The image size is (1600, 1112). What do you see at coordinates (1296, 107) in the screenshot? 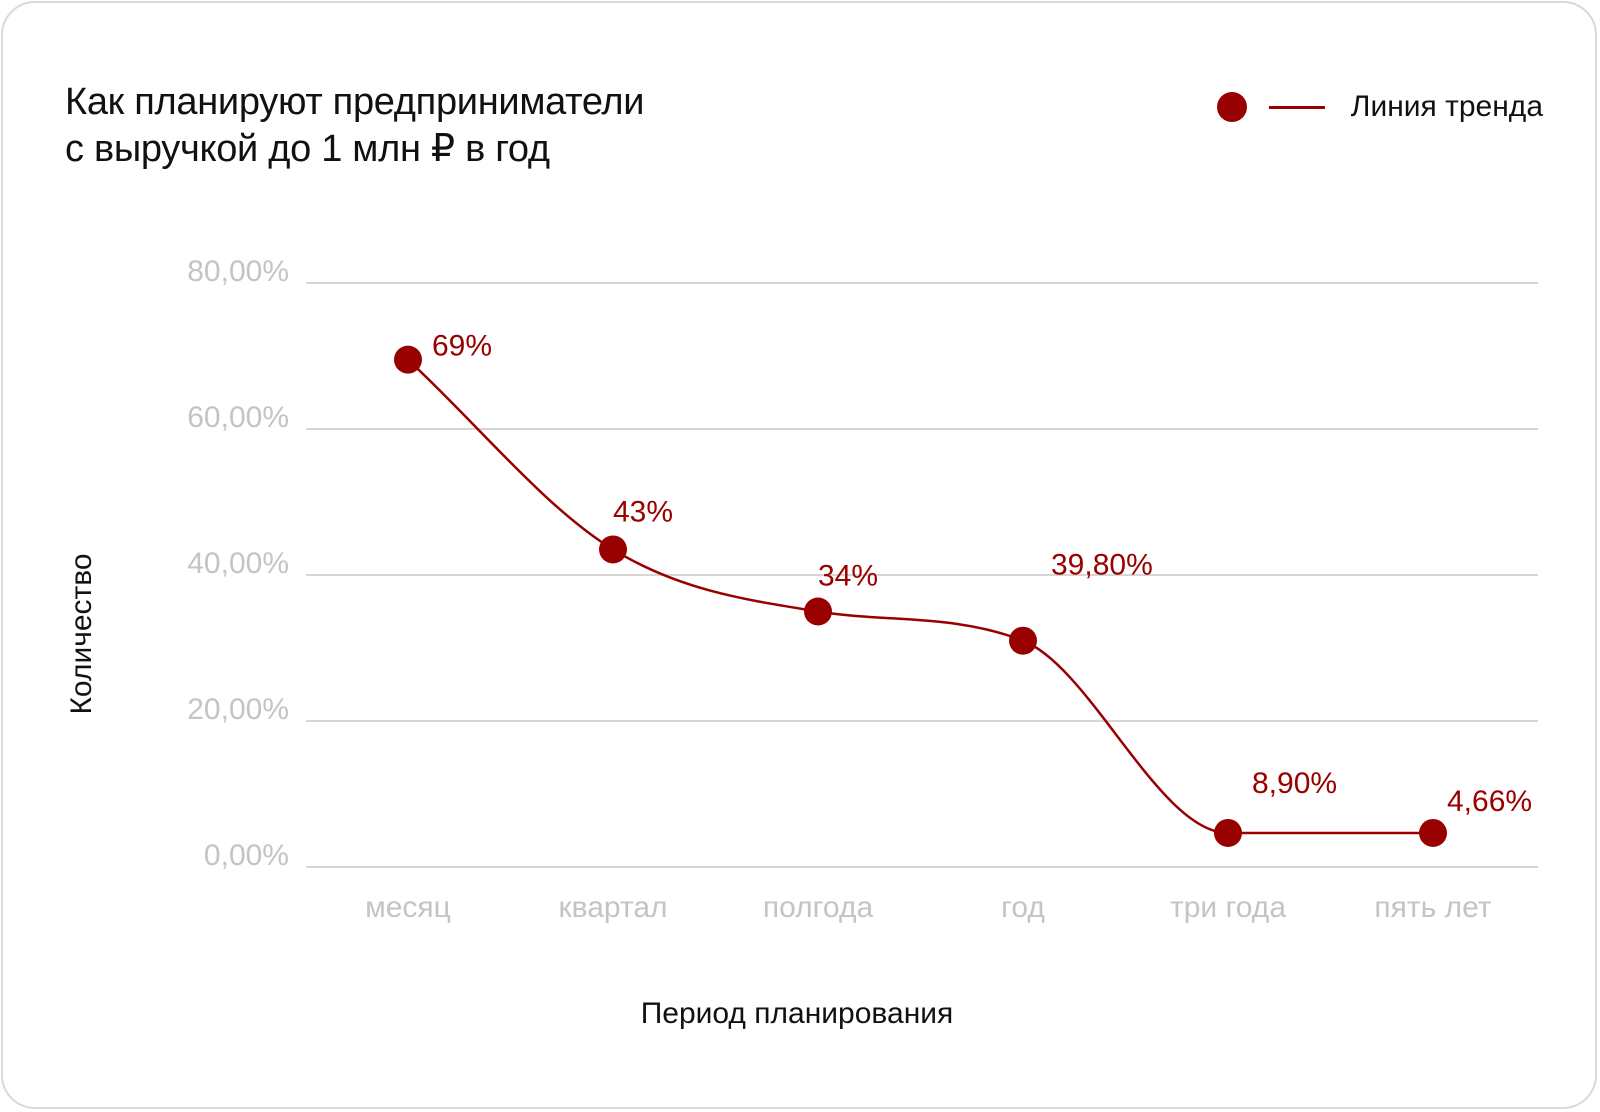
I see `legend-line-icon` at bounding box center [1296, 107].